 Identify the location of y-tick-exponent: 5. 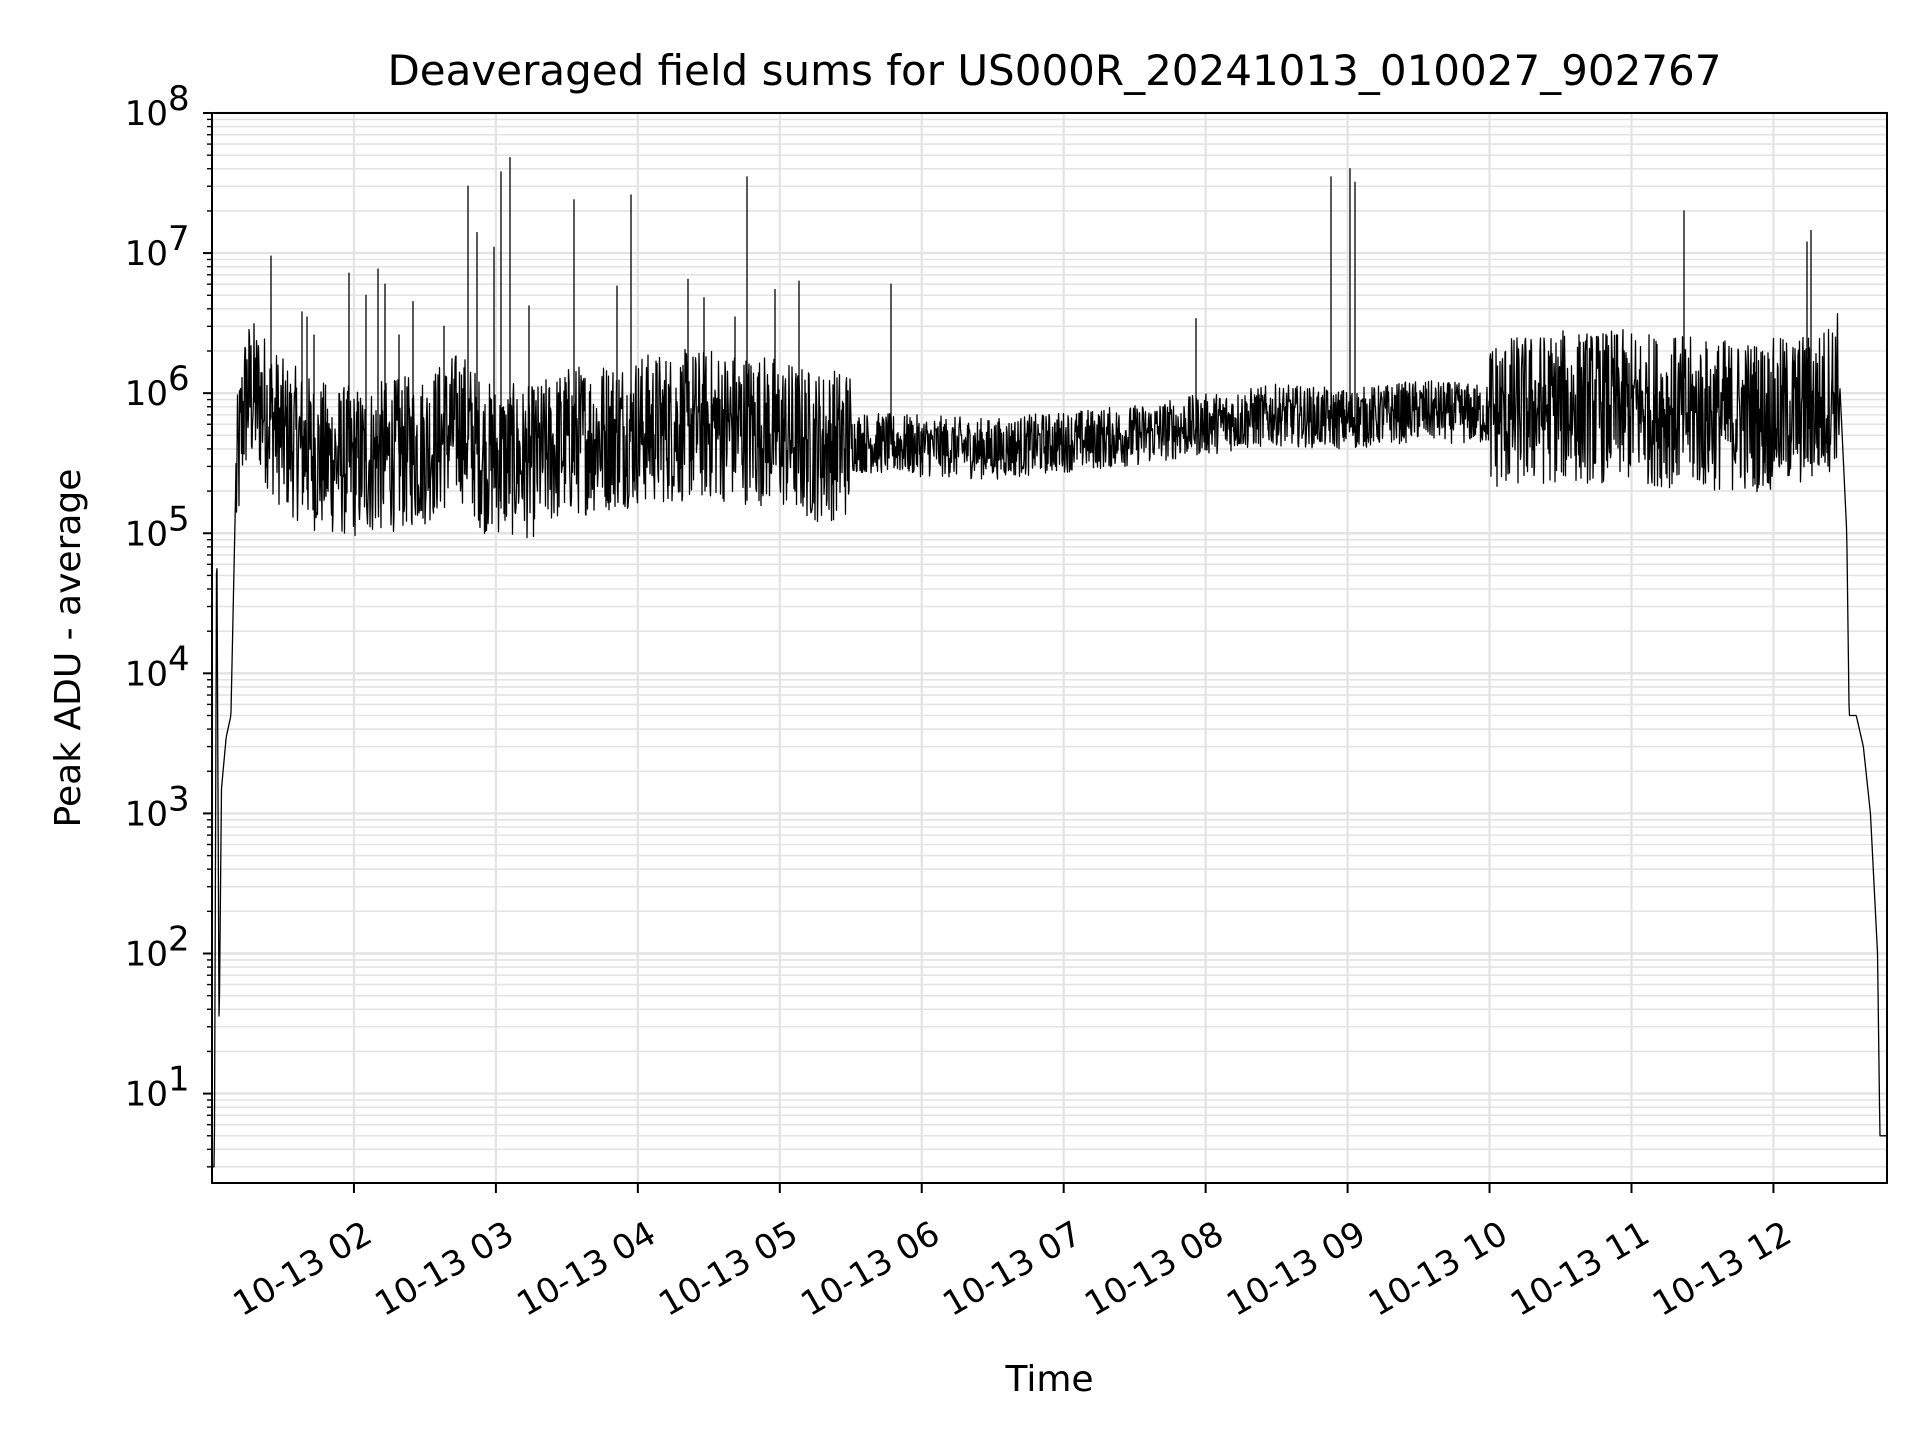
(179, 519).